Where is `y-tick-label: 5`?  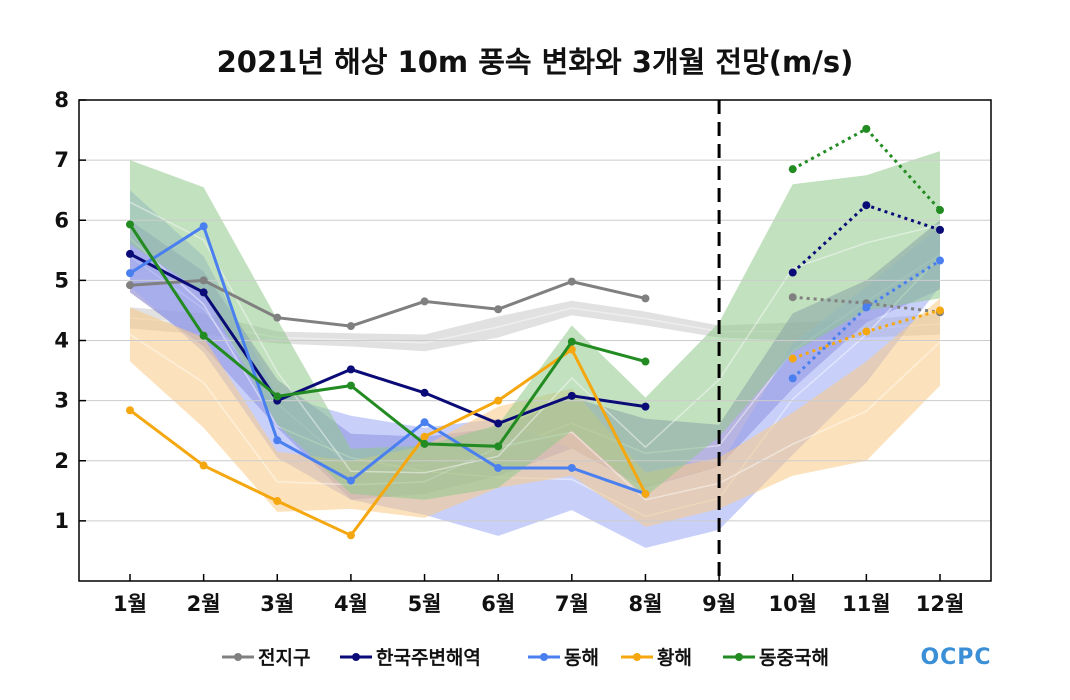 y-tick-label: 5 is located at coordinates (61, 280).